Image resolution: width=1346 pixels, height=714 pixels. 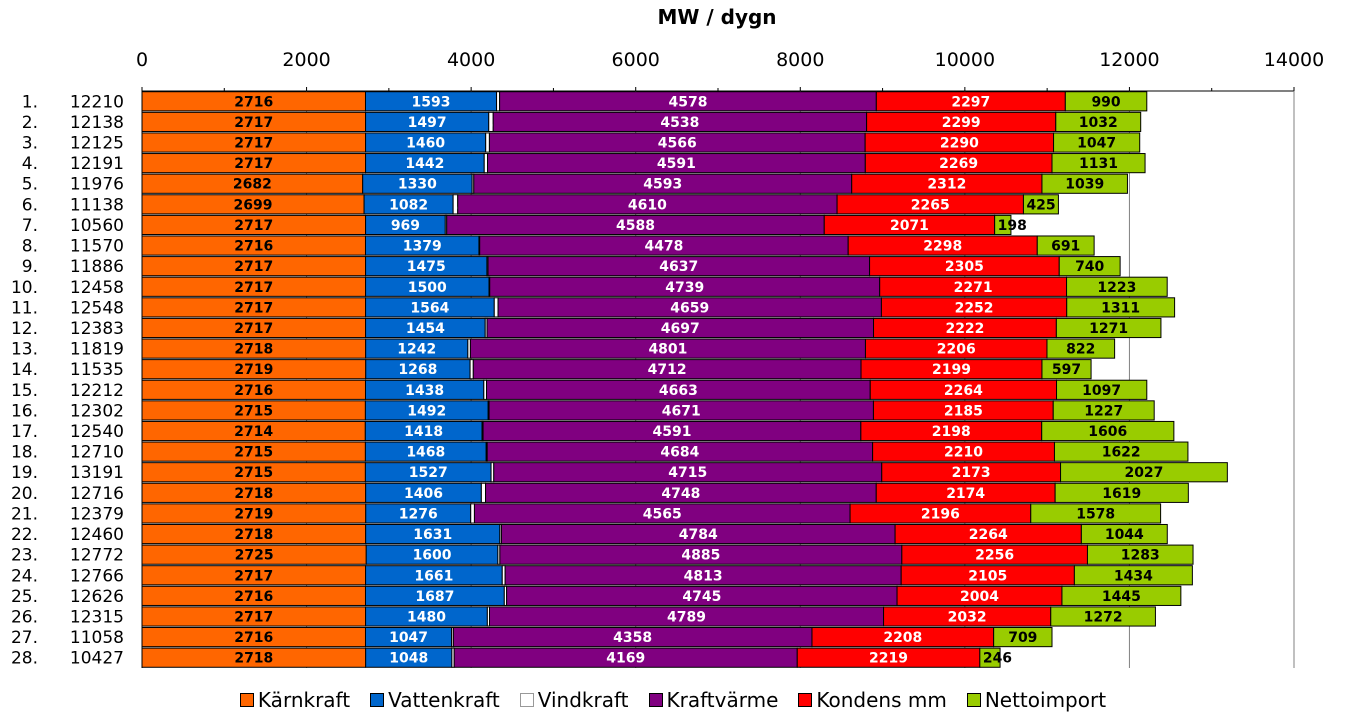 I want to click on category-index: 28., so click(x=24, y=659).